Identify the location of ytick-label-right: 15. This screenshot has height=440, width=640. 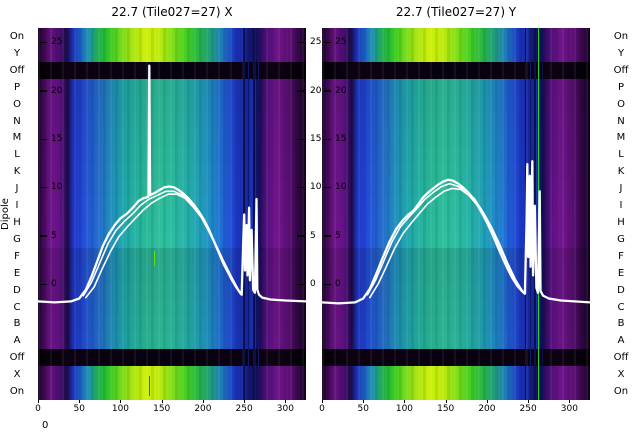
(316, 139).